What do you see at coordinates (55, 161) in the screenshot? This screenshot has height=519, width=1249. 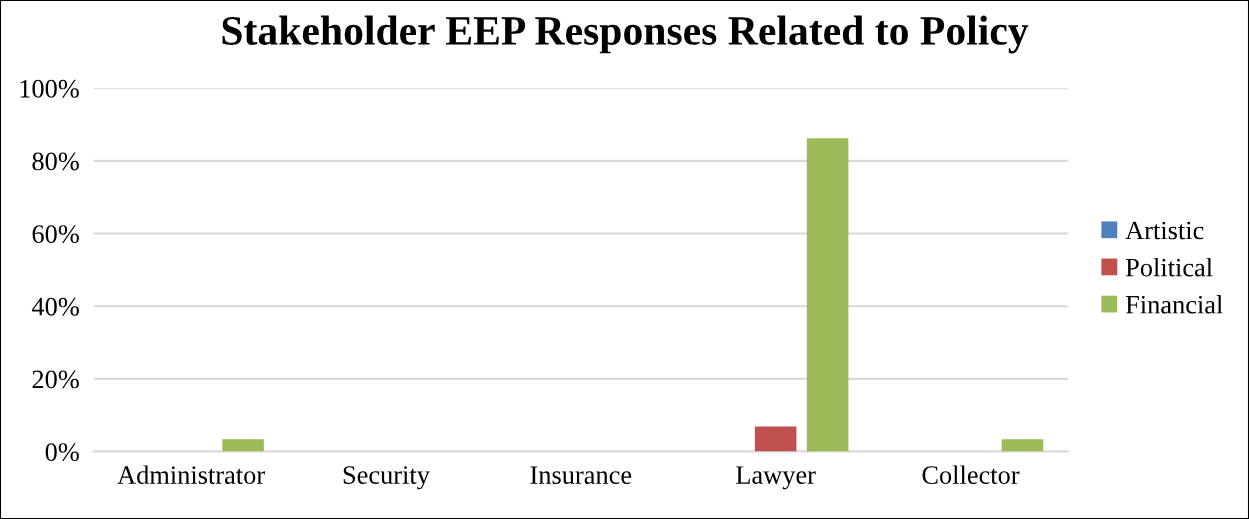 I see `y-tick-label: 80%` at bounding box center [55, 161].